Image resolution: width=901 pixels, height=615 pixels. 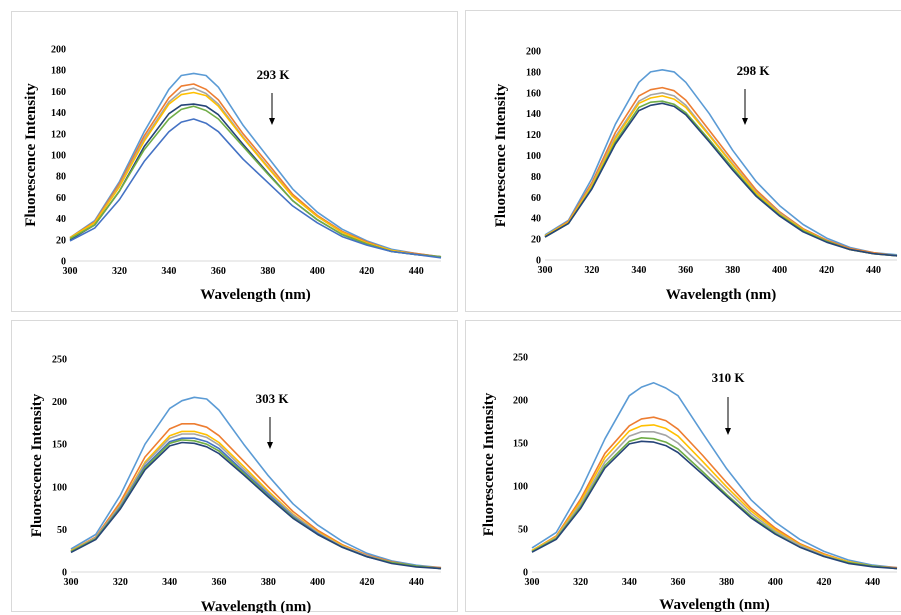 What do you see at coordinates (274, 74) in the screenshot?
I see `temperature-label: 293 K` at bounding box center [274, 74].